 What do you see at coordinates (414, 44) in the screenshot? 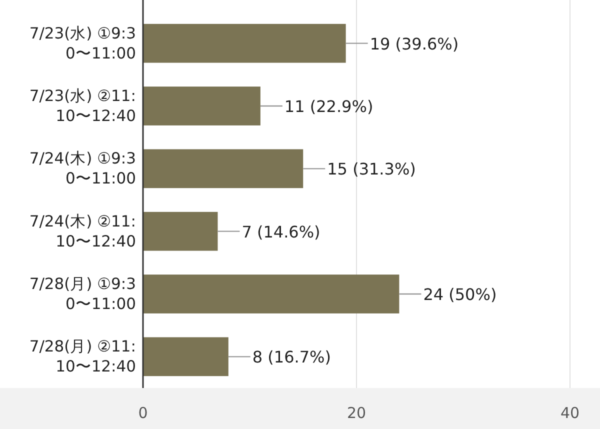
I see `data-label: 19 (39.6%)` at bounding box center [414, 44].